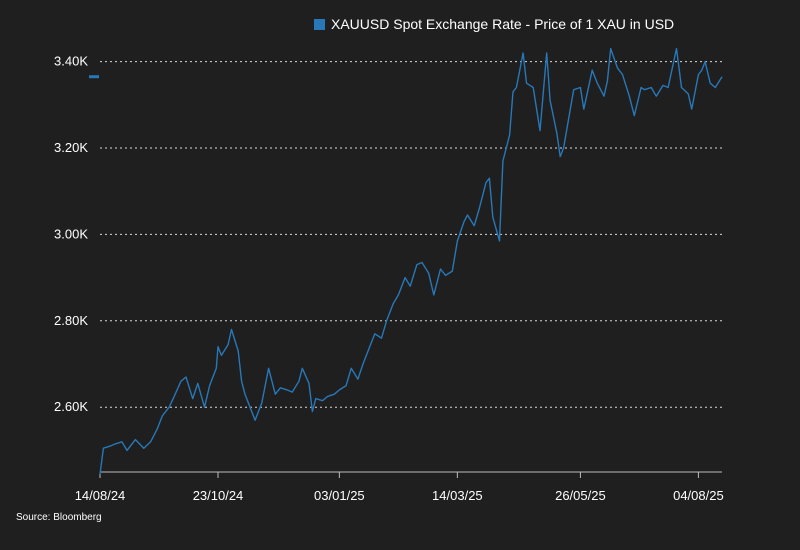 This screenshot has width=800, height=550. What do you see at coordinates (457, 495) in the screenshot?
I see `x-tick-label: 14/03/25` at bounding box center [457, 495].